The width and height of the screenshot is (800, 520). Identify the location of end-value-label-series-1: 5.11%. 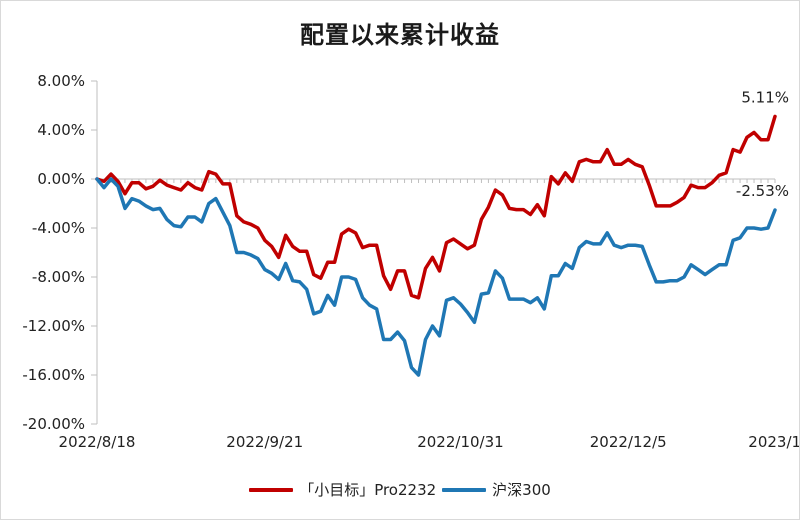
(765, 97).